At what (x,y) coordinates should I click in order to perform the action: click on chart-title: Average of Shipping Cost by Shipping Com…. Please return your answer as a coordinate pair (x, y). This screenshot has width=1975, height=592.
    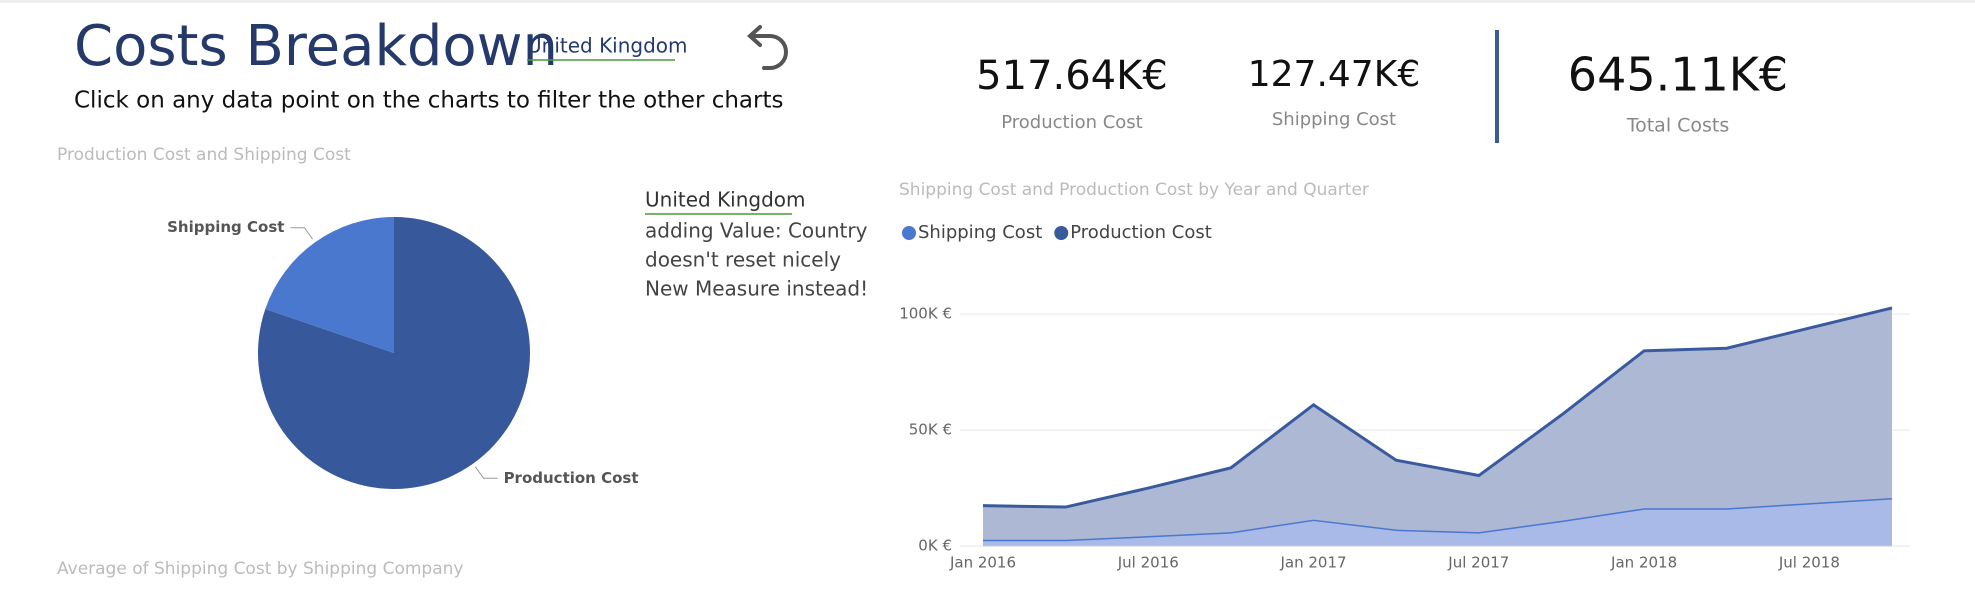
    Looking at the image, I should click on (260, 569).